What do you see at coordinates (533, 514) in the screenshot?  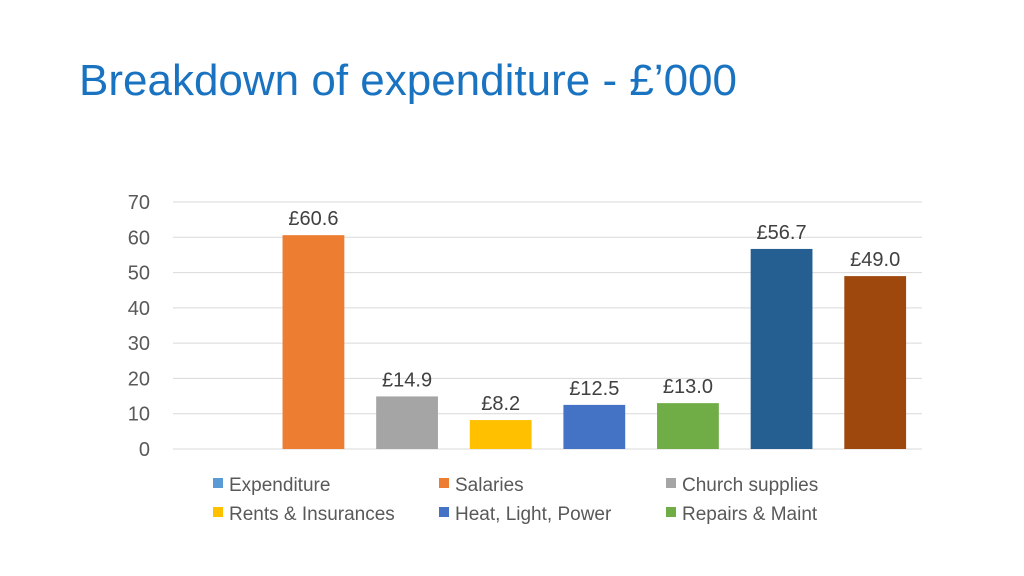 I see `legend-label: Heat, Light, Power` at bounding box center [533, 514].